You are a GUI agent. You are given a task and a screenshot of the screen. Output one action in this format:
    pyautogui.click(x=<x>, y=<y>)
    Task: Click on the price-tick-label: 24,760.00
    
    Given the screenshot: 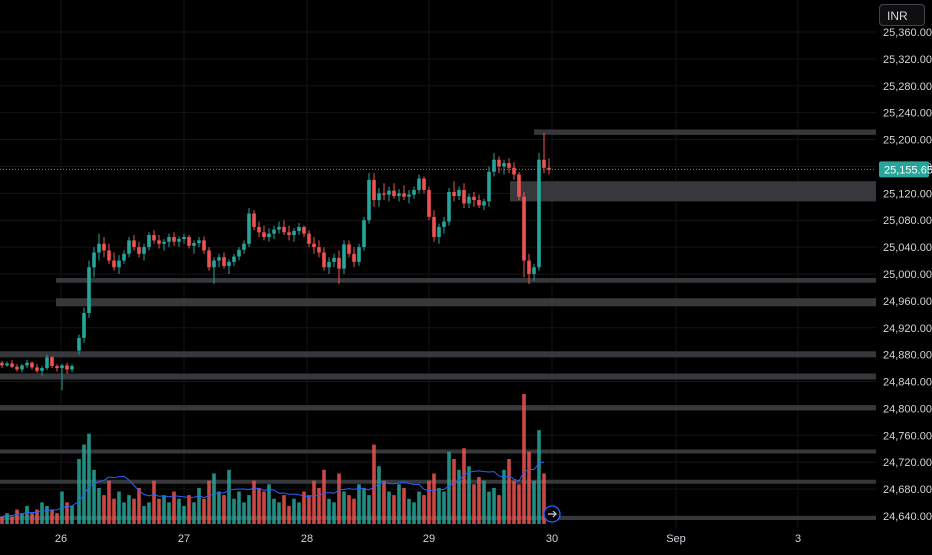 What is the action you would take?
    pyautogui.click(x=907, y=436)
    